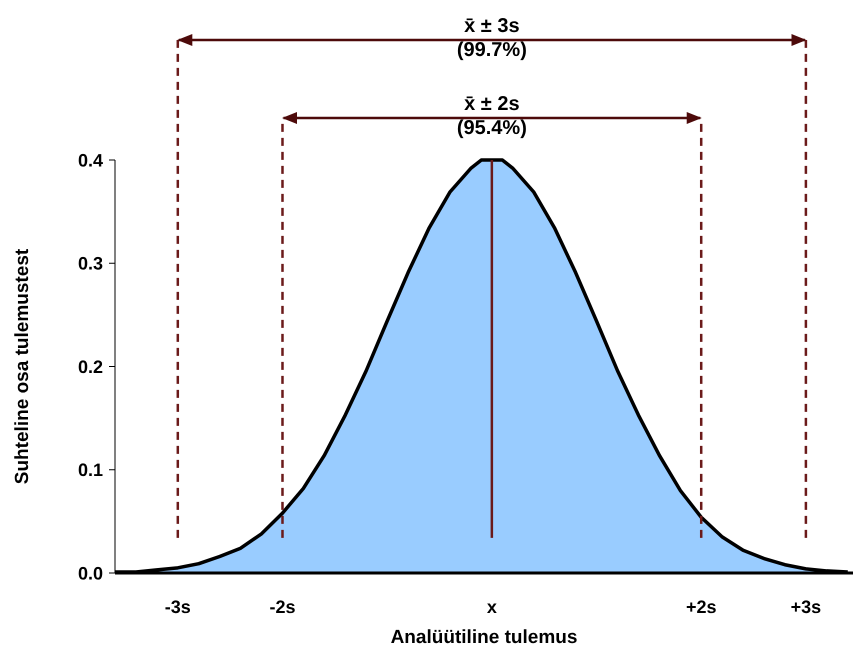  What do you see at coordinates (90, 470) in the screenshot?
I see `y-tick-label: 0.1` at bounding box center [90, 470].